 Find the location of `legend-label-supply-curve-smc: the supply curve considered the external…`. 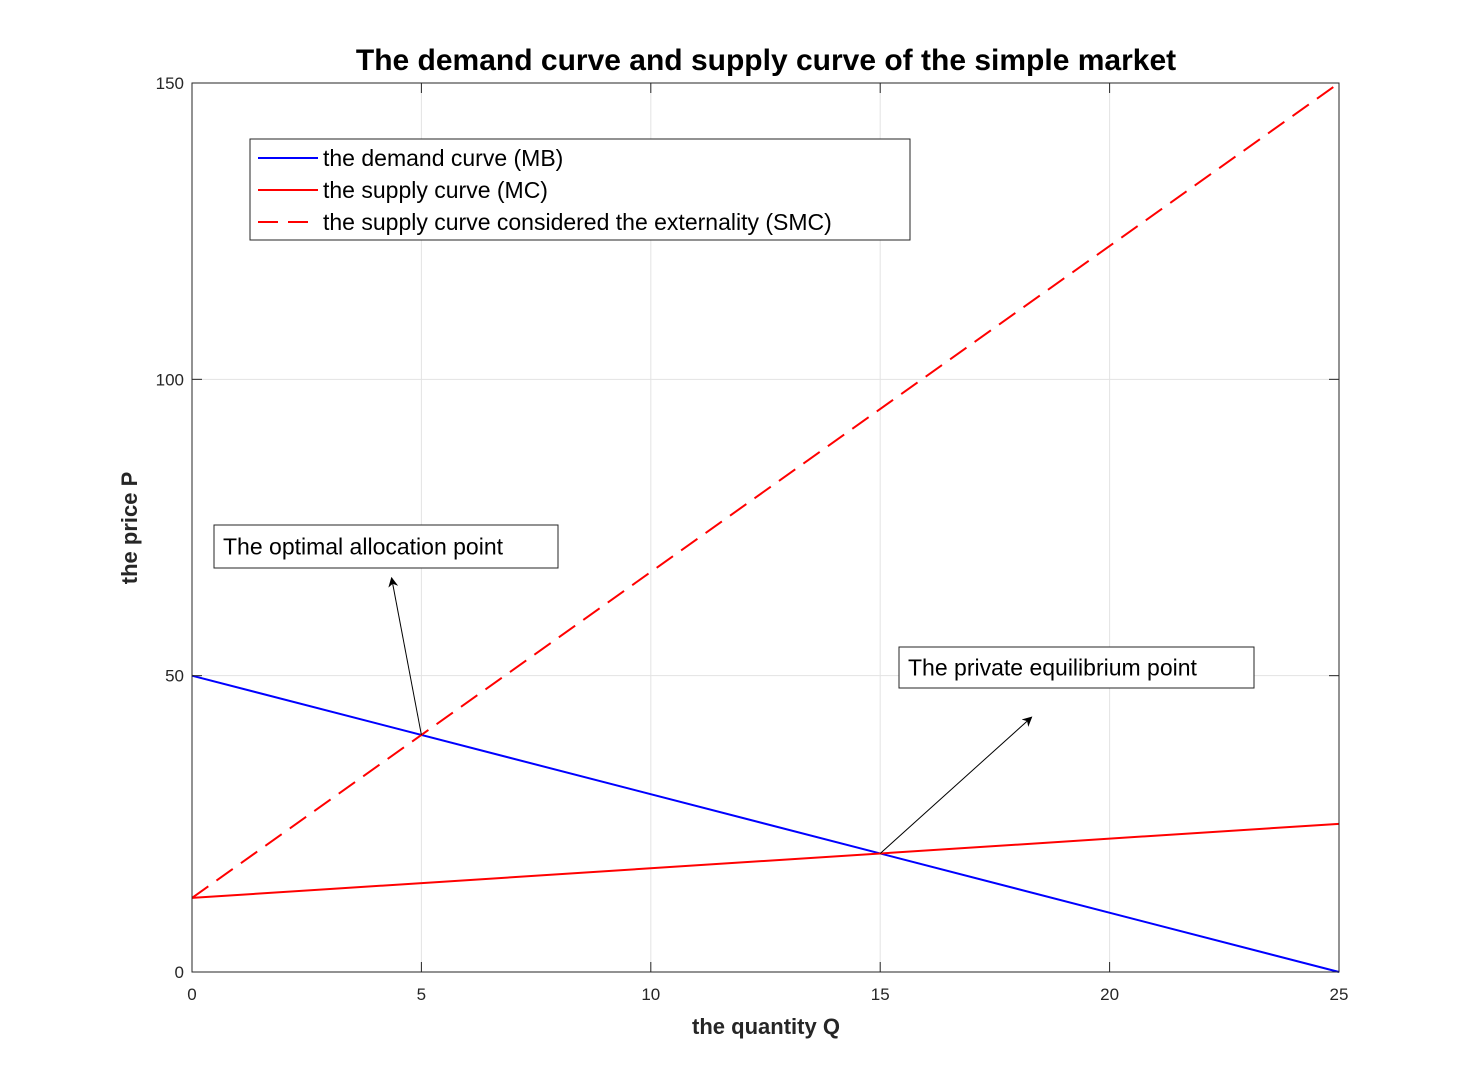

legend-label-supply-curve-smc: the supply curve considered the external… is located at coordinates (577, 222).